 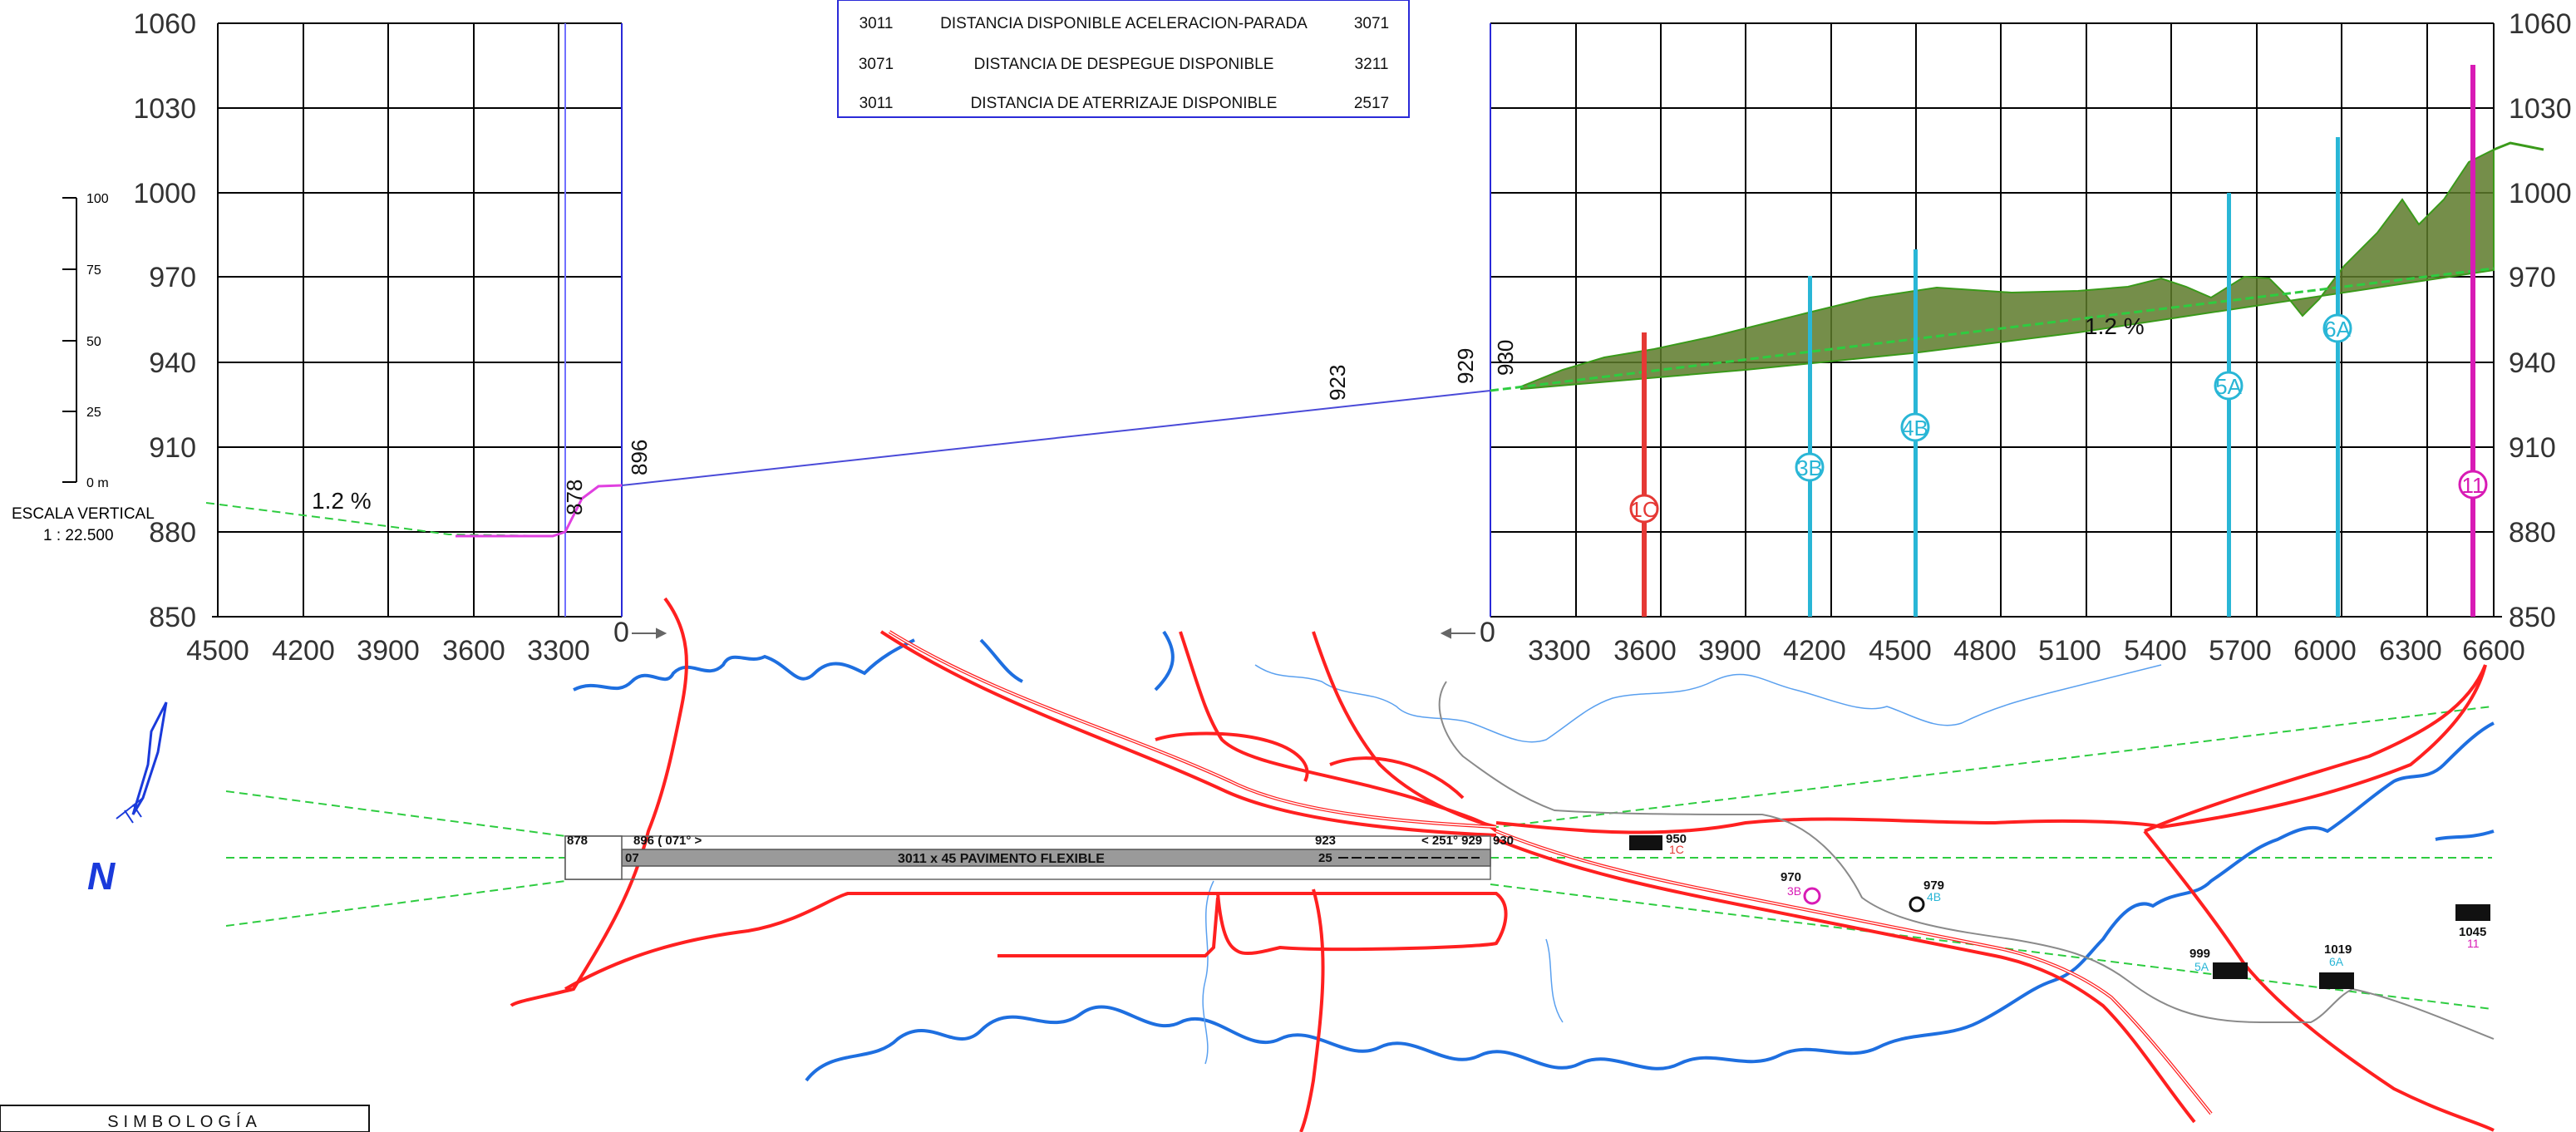 I want to click on obstacle-label: 1C, so click(x=1643, y=509).